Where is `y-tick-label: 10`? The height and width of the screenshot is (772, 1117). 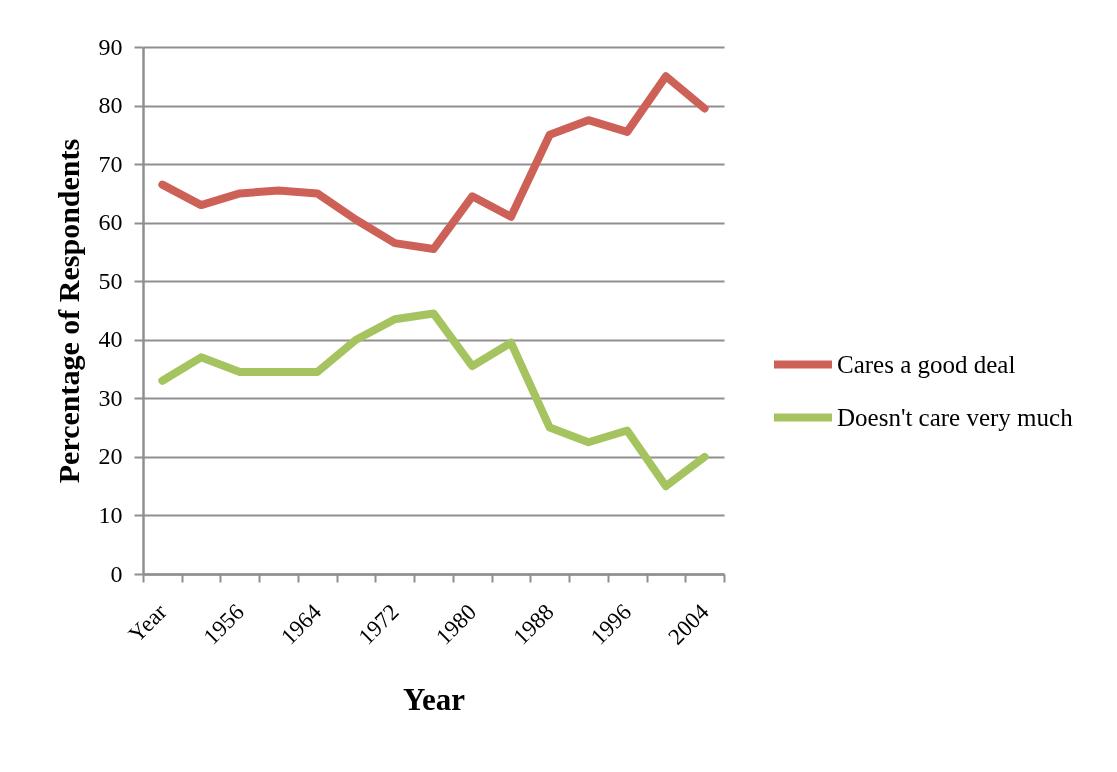
y-tick-label: 10 is located at coordinates (110, 514).